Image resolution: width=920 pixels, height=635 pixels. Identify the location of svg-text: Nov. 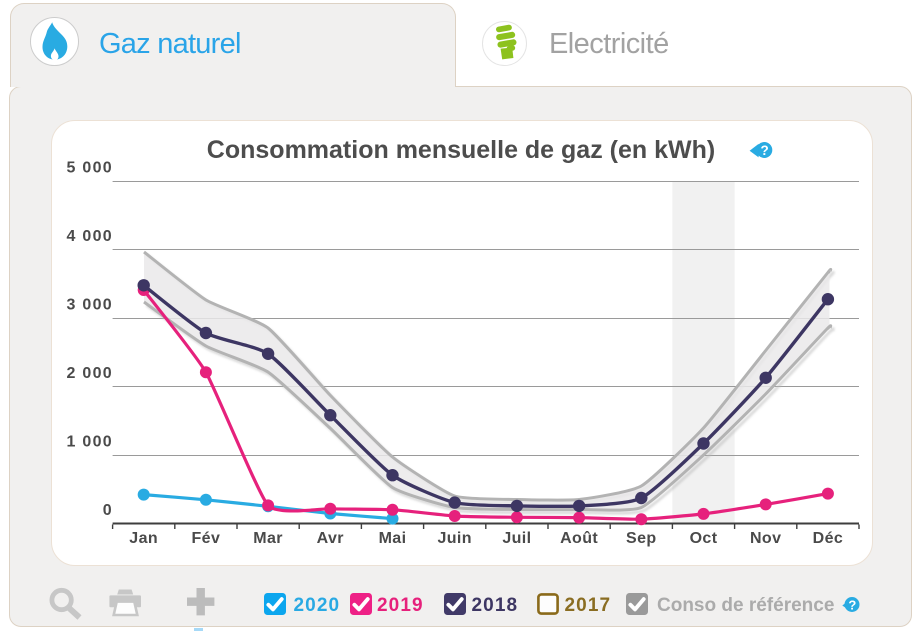
(765, 538).